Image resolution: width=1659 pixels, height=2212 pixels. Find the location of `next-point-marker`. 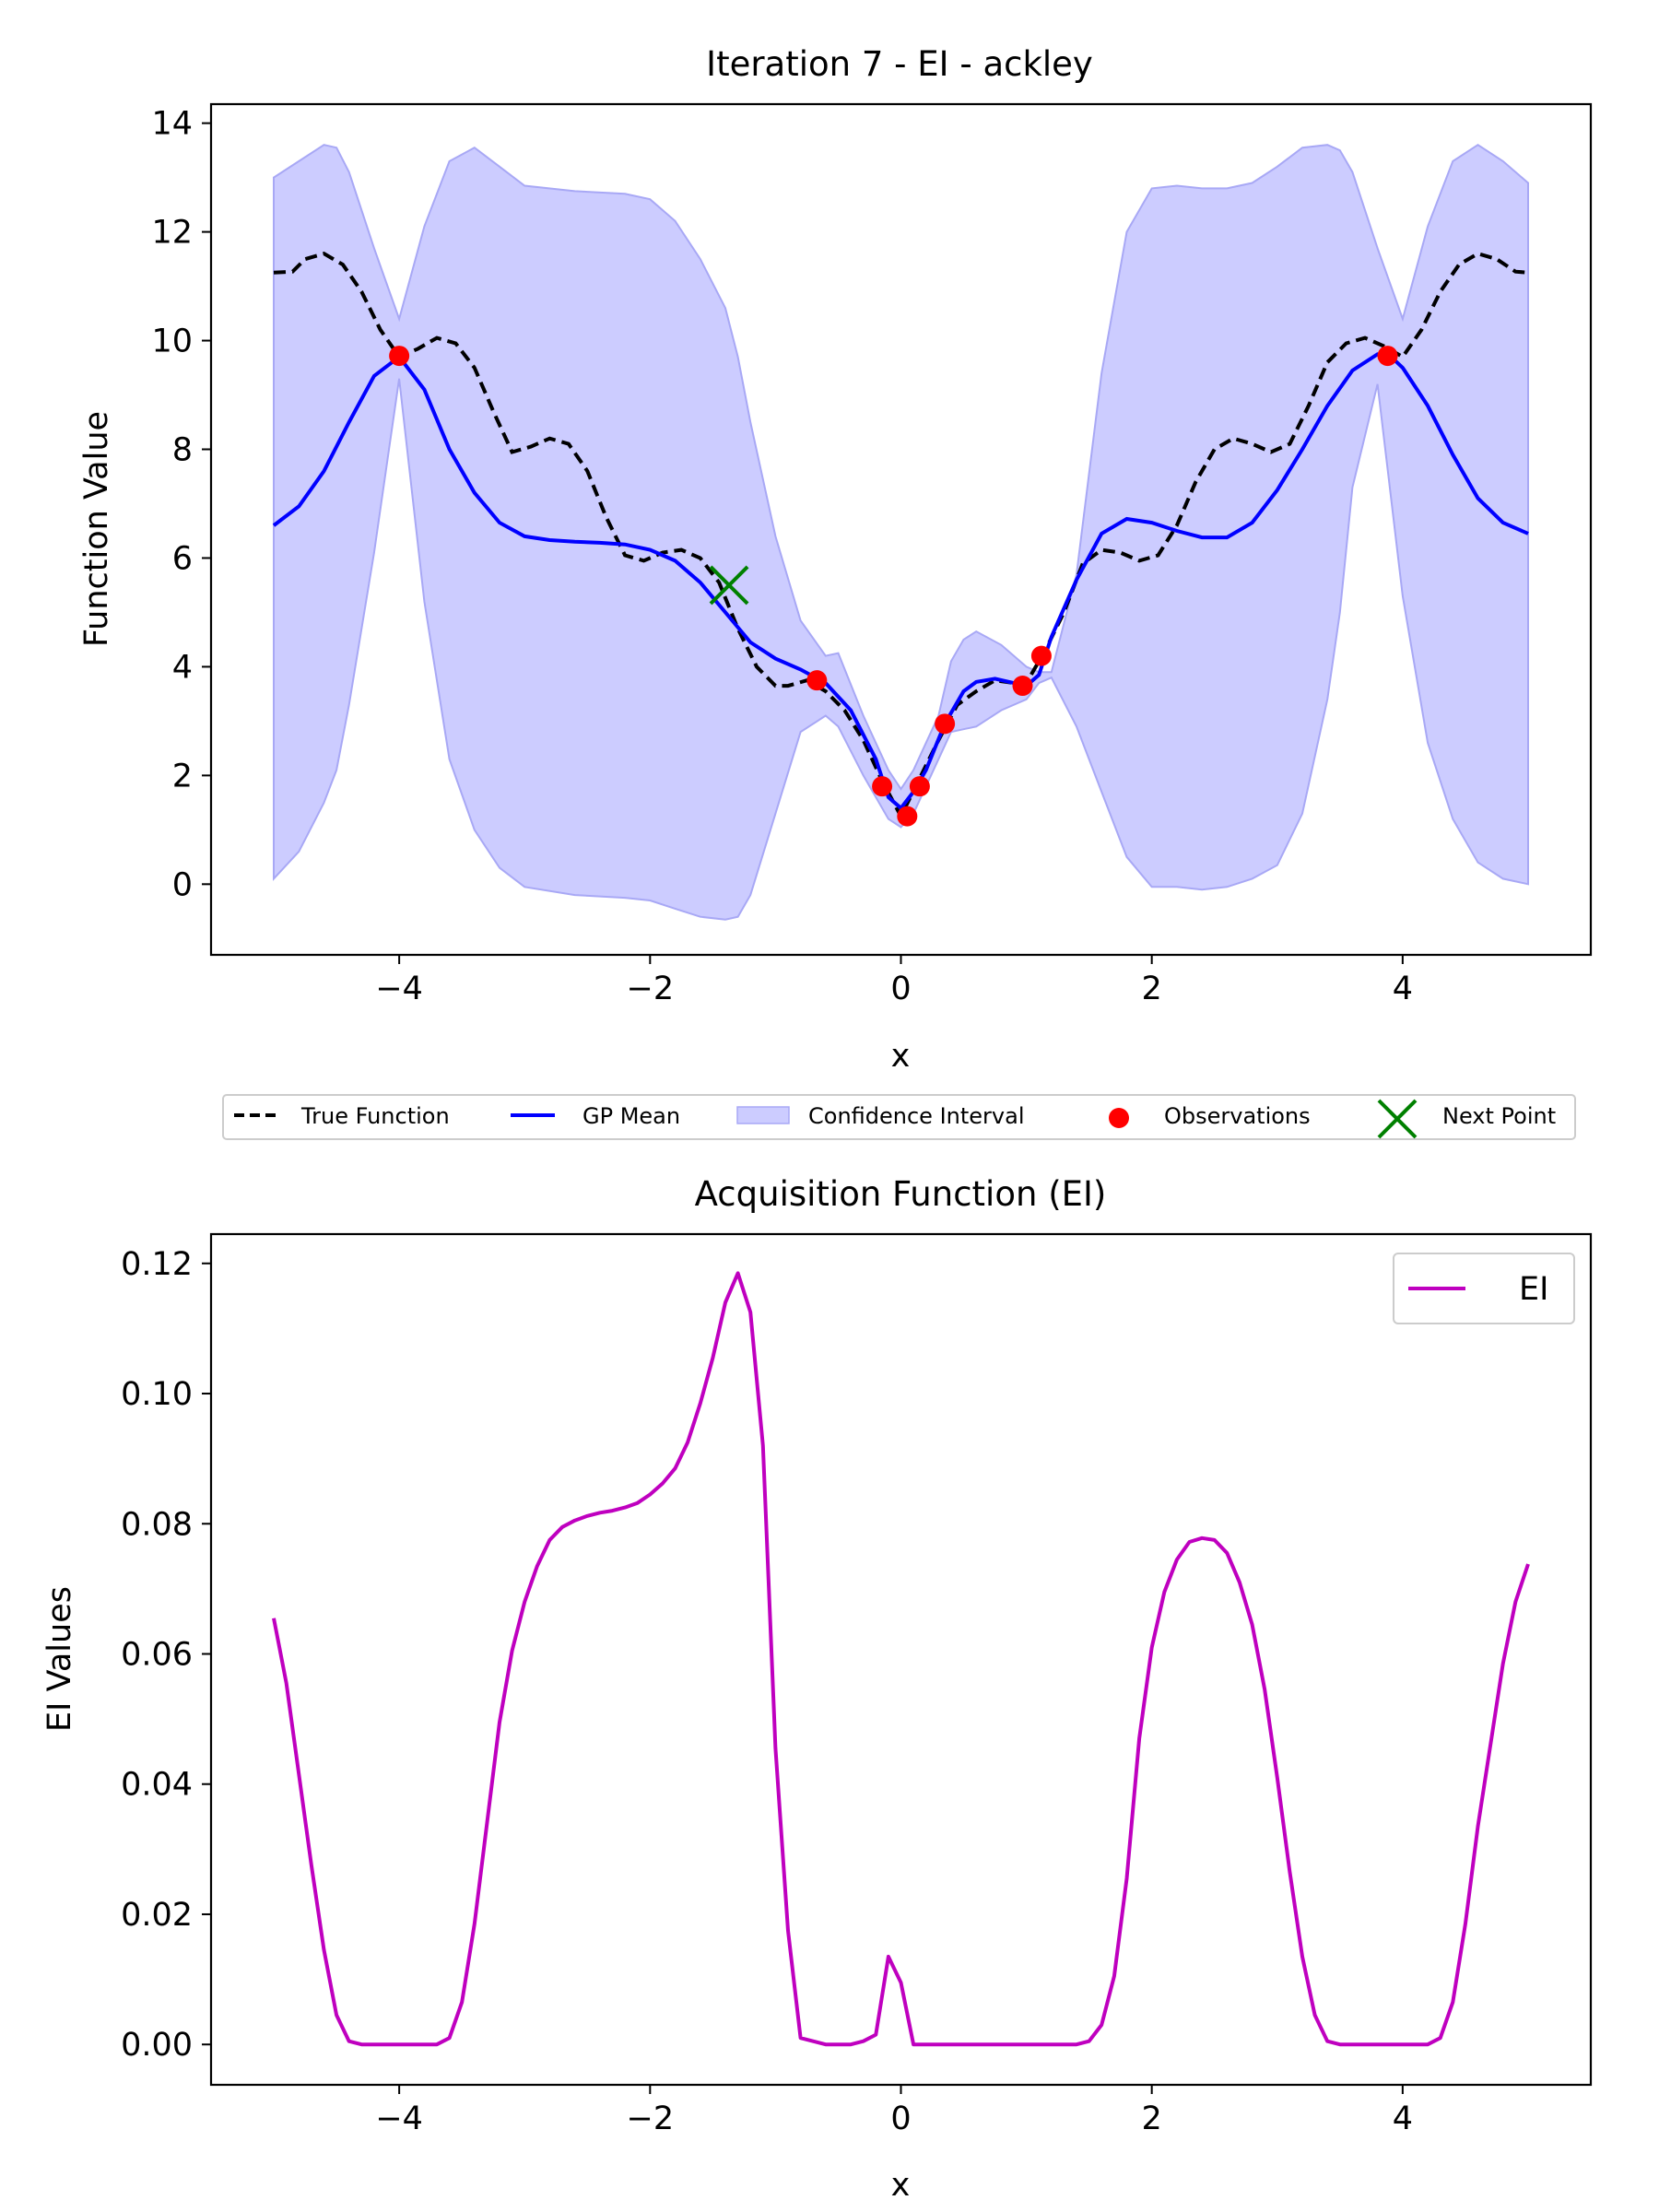

next-point-marker is located at coordinates (729, 585).